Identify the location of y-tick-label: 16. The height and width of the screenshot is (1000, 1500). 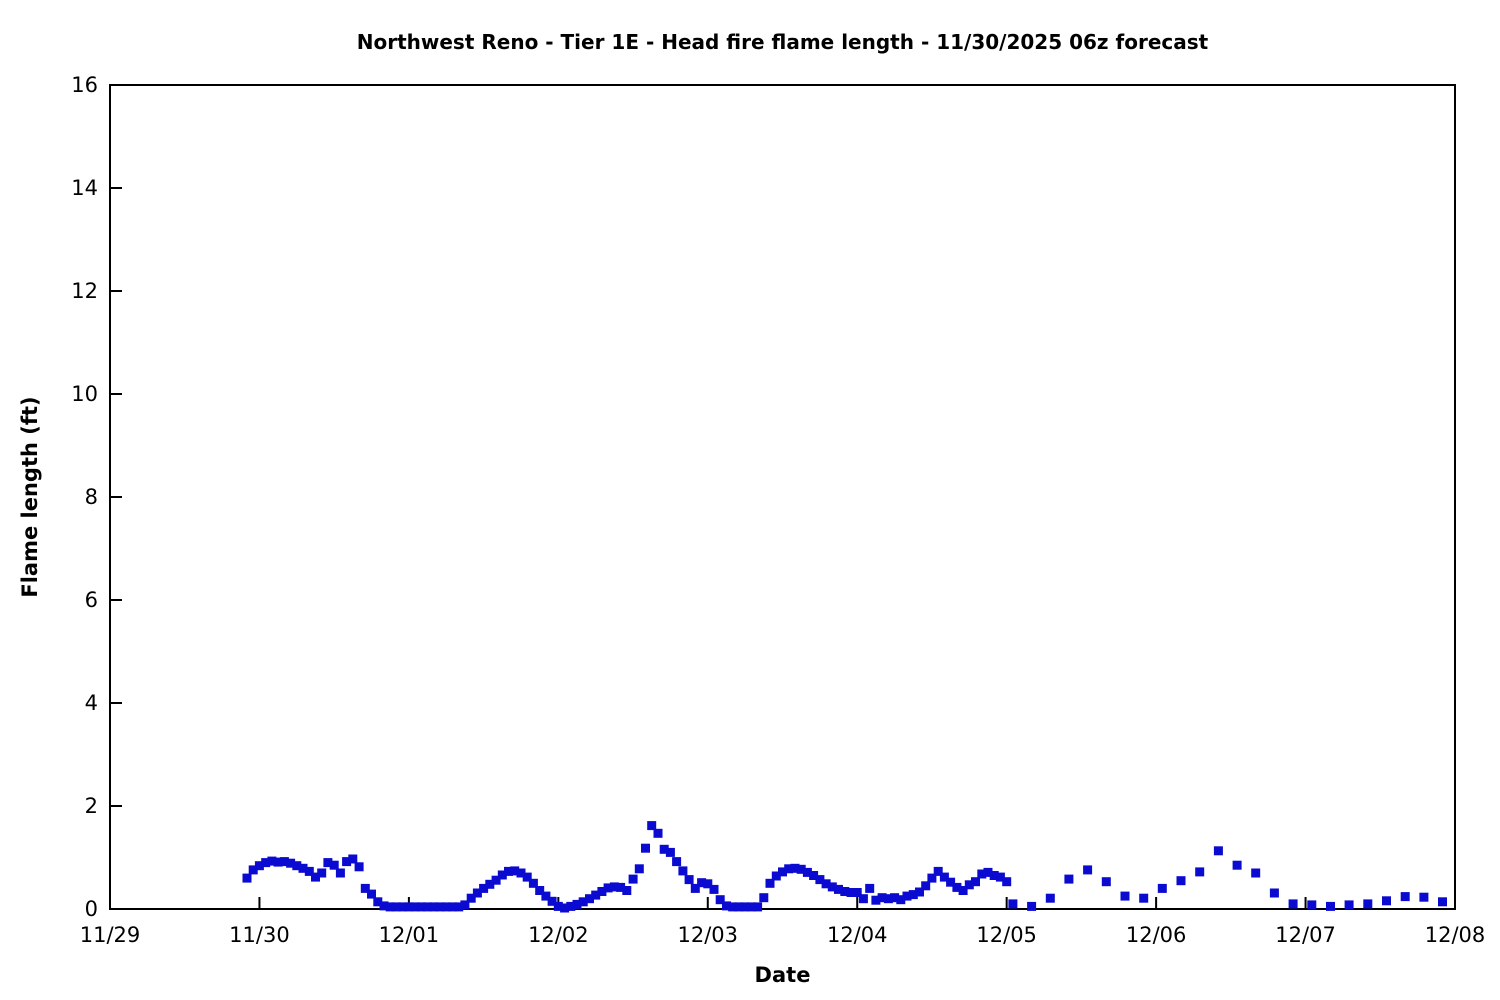
(84, 85).